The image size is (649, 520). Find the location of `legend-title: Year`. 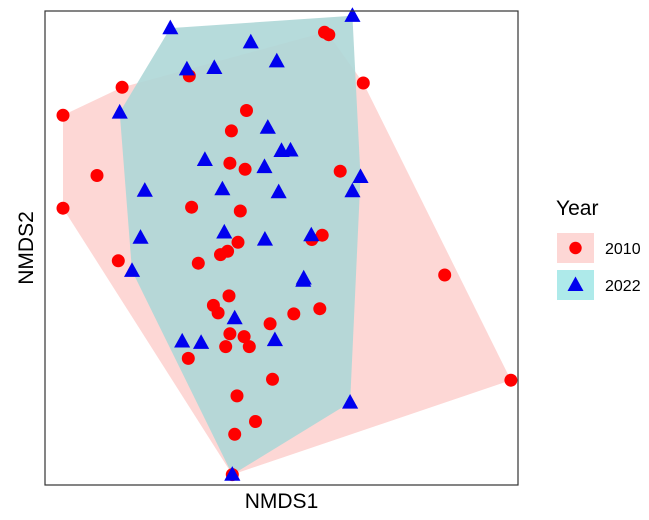

legend-title: Year is located at coordinates (577, 208).